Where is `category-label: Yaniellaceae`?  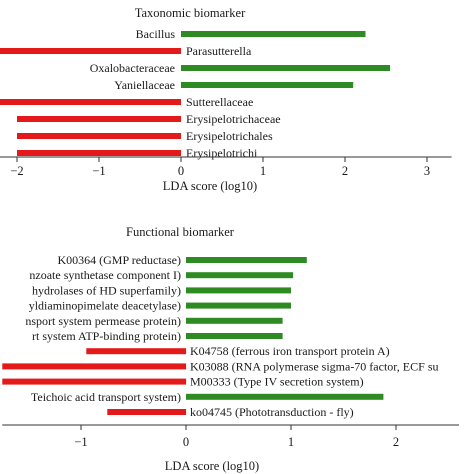 category-label: Yaniellaceae is located at coordinates (144, 85).